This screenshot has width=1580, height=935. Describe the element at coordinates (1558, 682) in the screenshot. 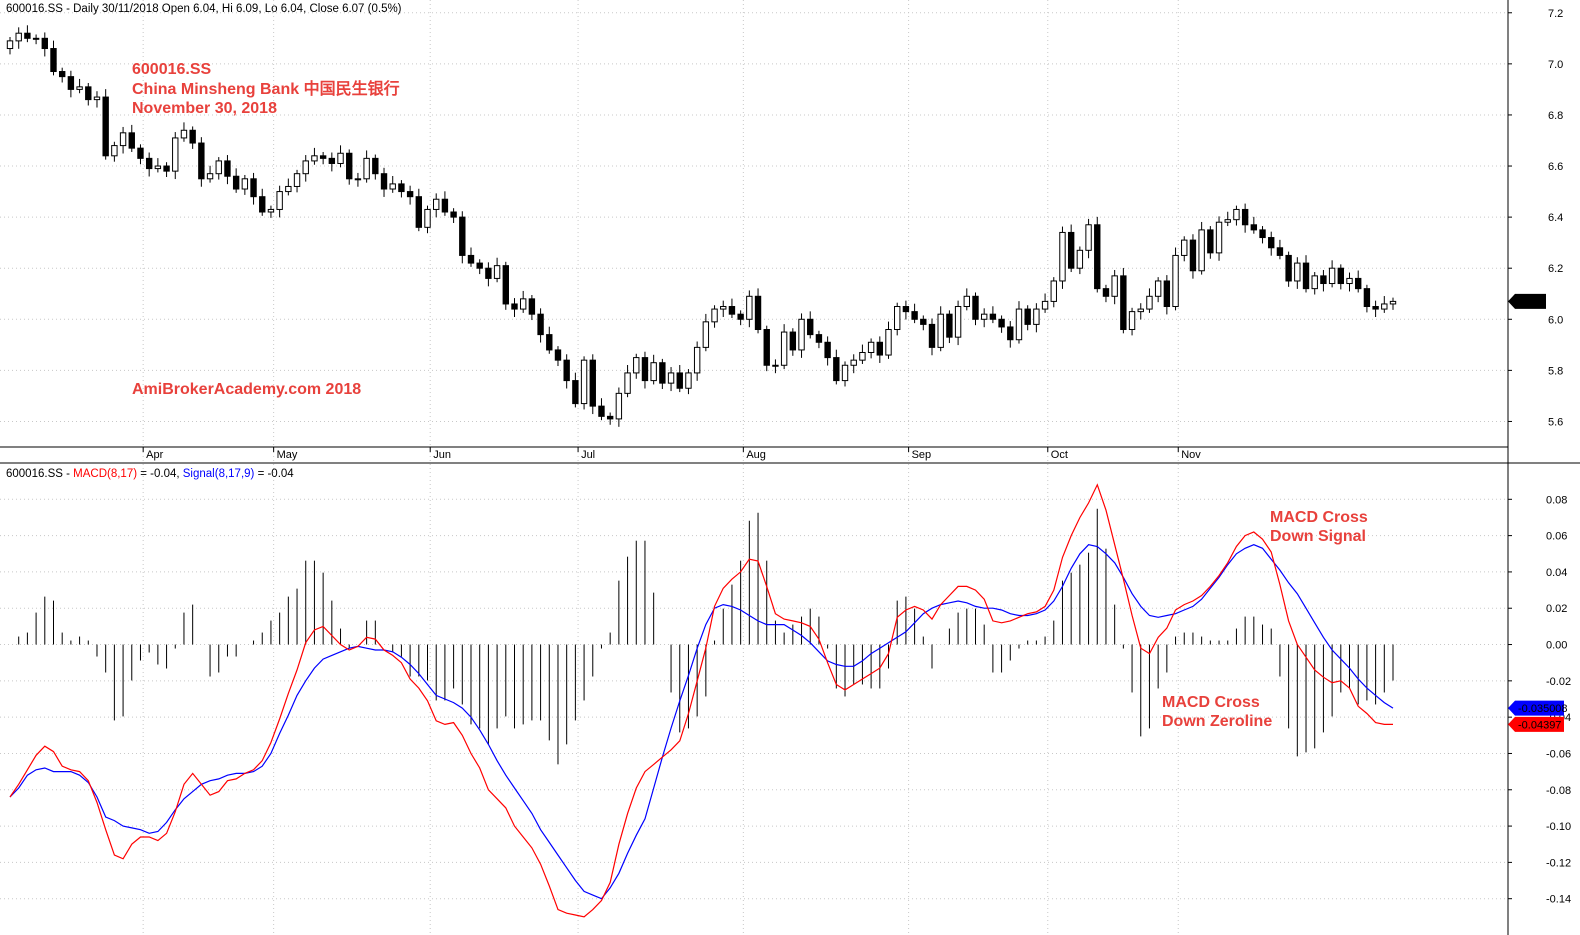

I see `macd-tick-label: -0.02` at that location.